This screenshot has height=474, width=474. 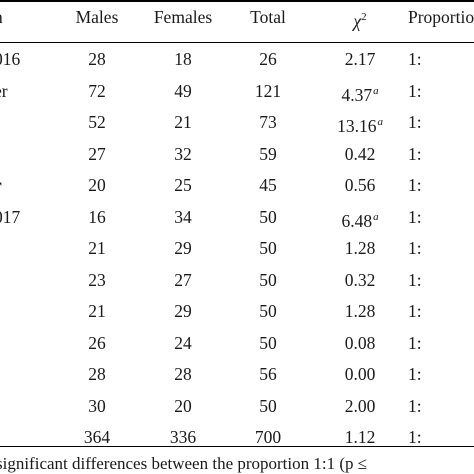 I want to click on cell-chi-square: 0.42, so click(x=360, y=154).